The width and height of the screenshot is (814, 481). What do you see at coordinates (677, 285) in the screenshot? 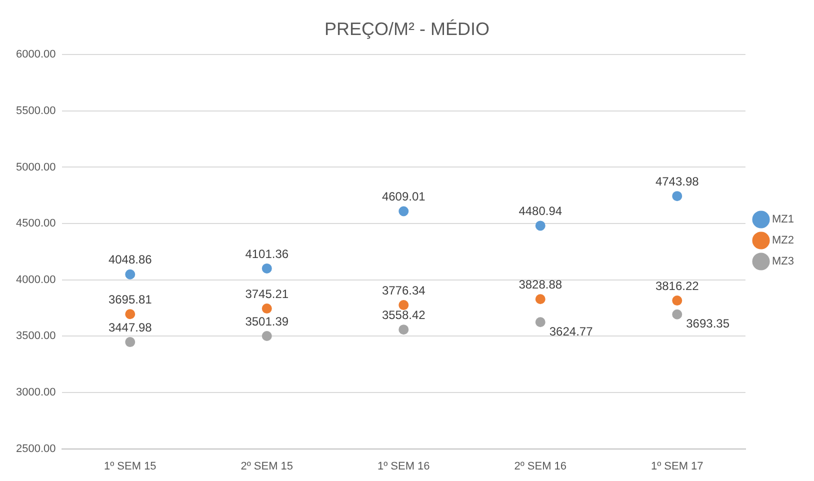
I see `data-label: 3816.22` at bounding box center [677, 285].